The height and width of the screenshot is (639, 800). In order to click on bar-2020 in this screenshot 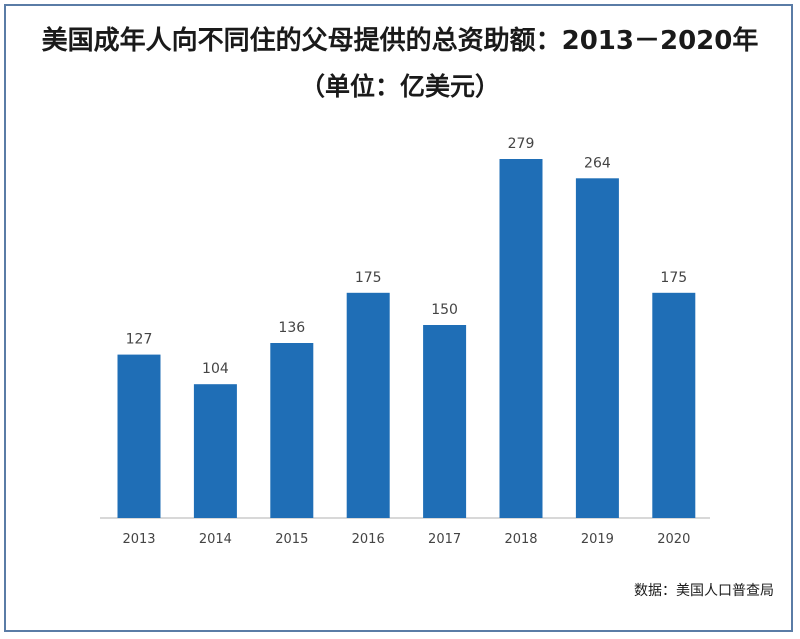, I will do `click(674, 405)`.